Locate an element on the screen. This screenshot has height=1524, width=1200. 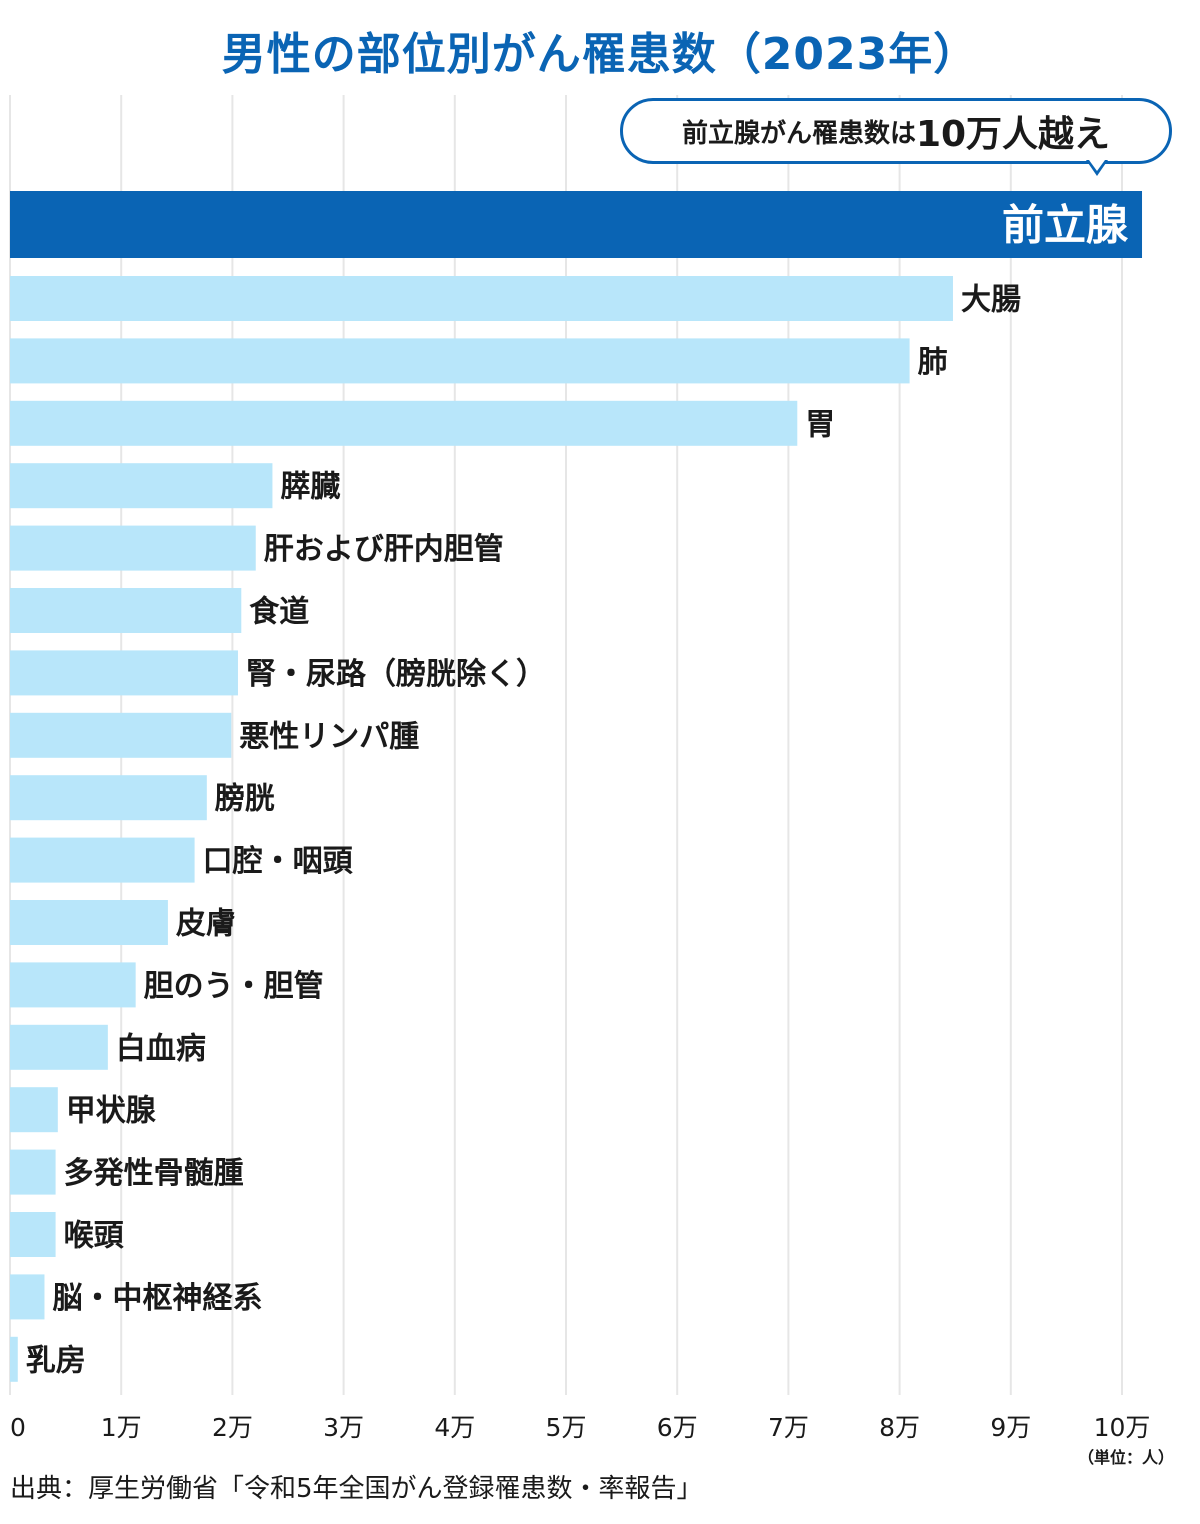
x-tick-label: 5万 is located at coordinates (566, 1427).